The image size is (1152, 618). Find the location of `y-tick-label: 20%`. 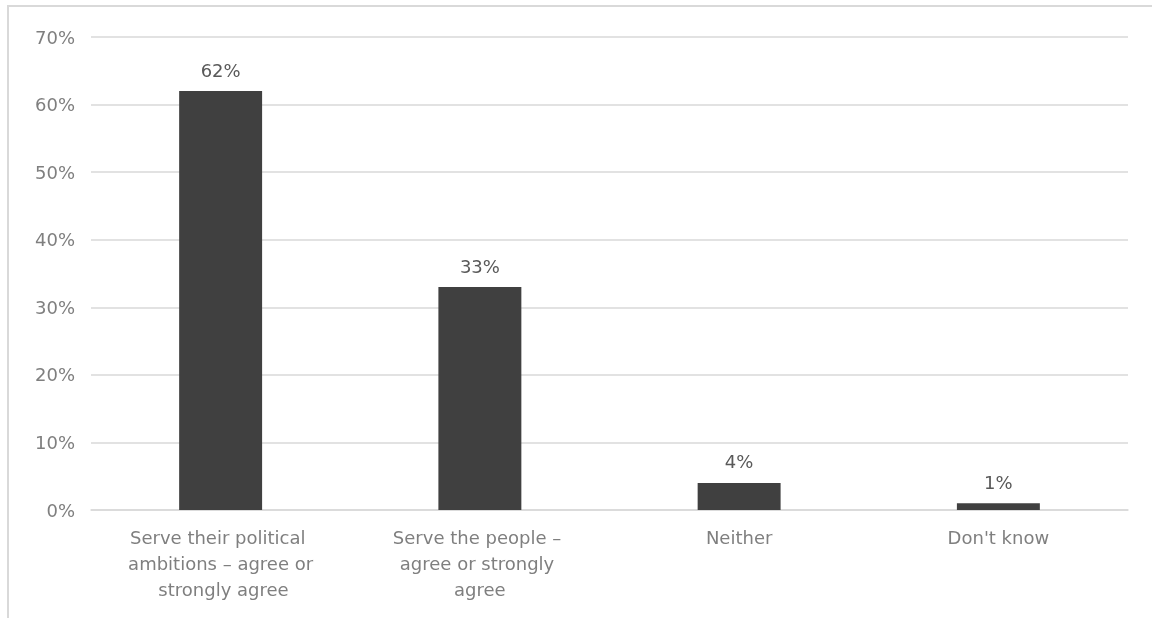

y-tick-label: 20% is located at coordinates (54, 375).